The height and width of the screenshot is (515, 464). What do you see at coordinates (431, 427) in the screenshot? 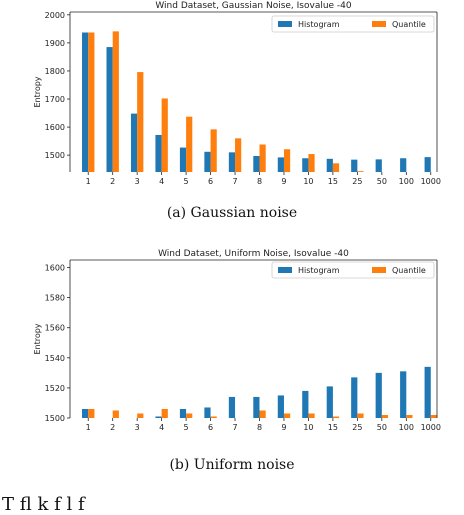
I see `x-tick-label-1000: 1000` at bounding box center [431, 427].